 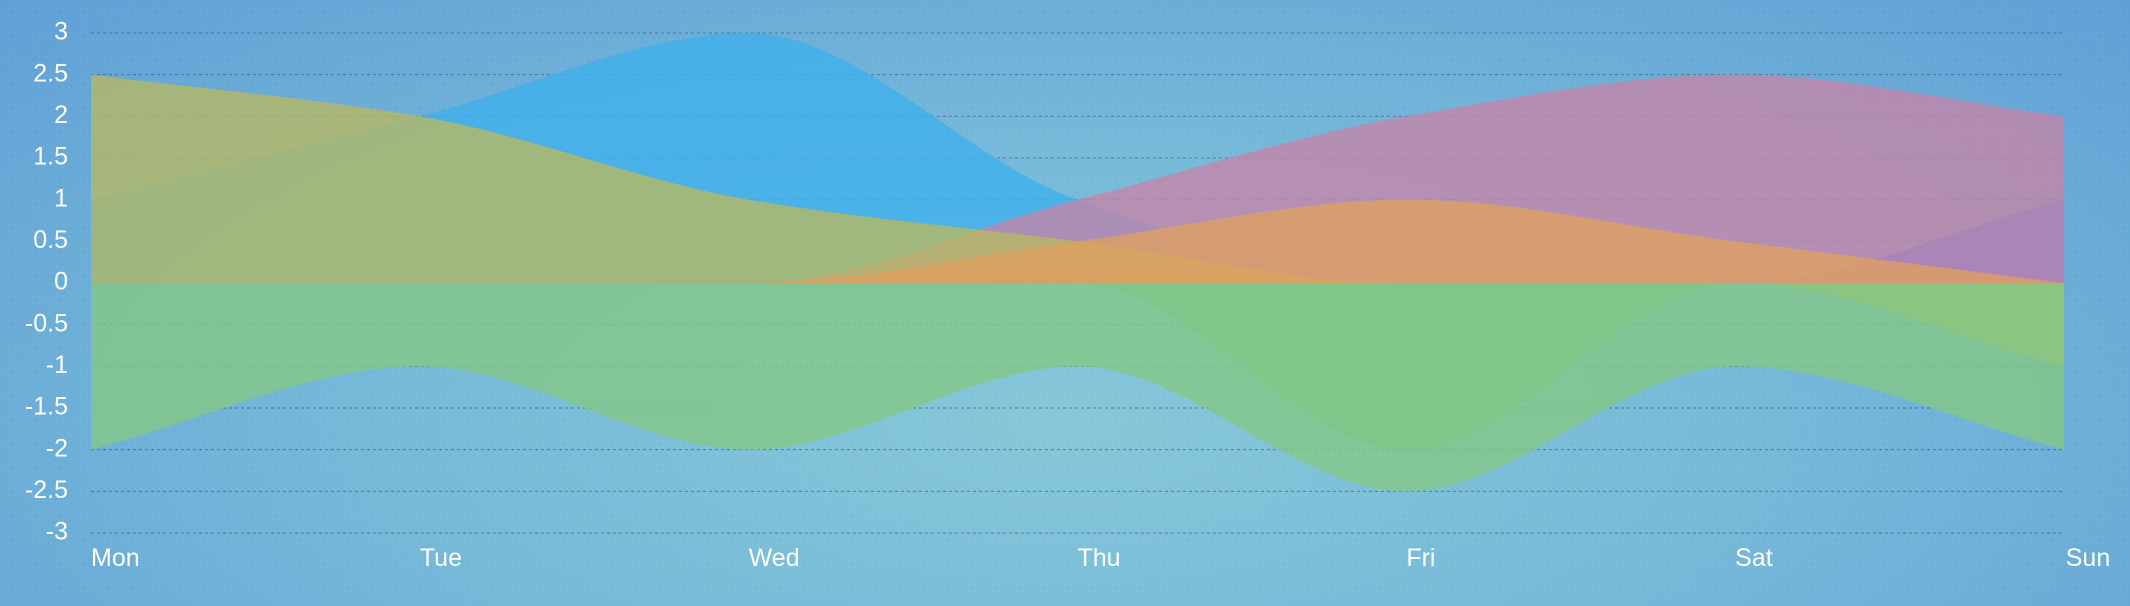 What do you see at coordinates (46, 282) in the screenshot?
I see `y-axis-ticks: 3 2.5 2 1.5 1 0.5 0 -0.5 -1 -1.5 -2 -2.5 -3` at bounding box center [46, 282].